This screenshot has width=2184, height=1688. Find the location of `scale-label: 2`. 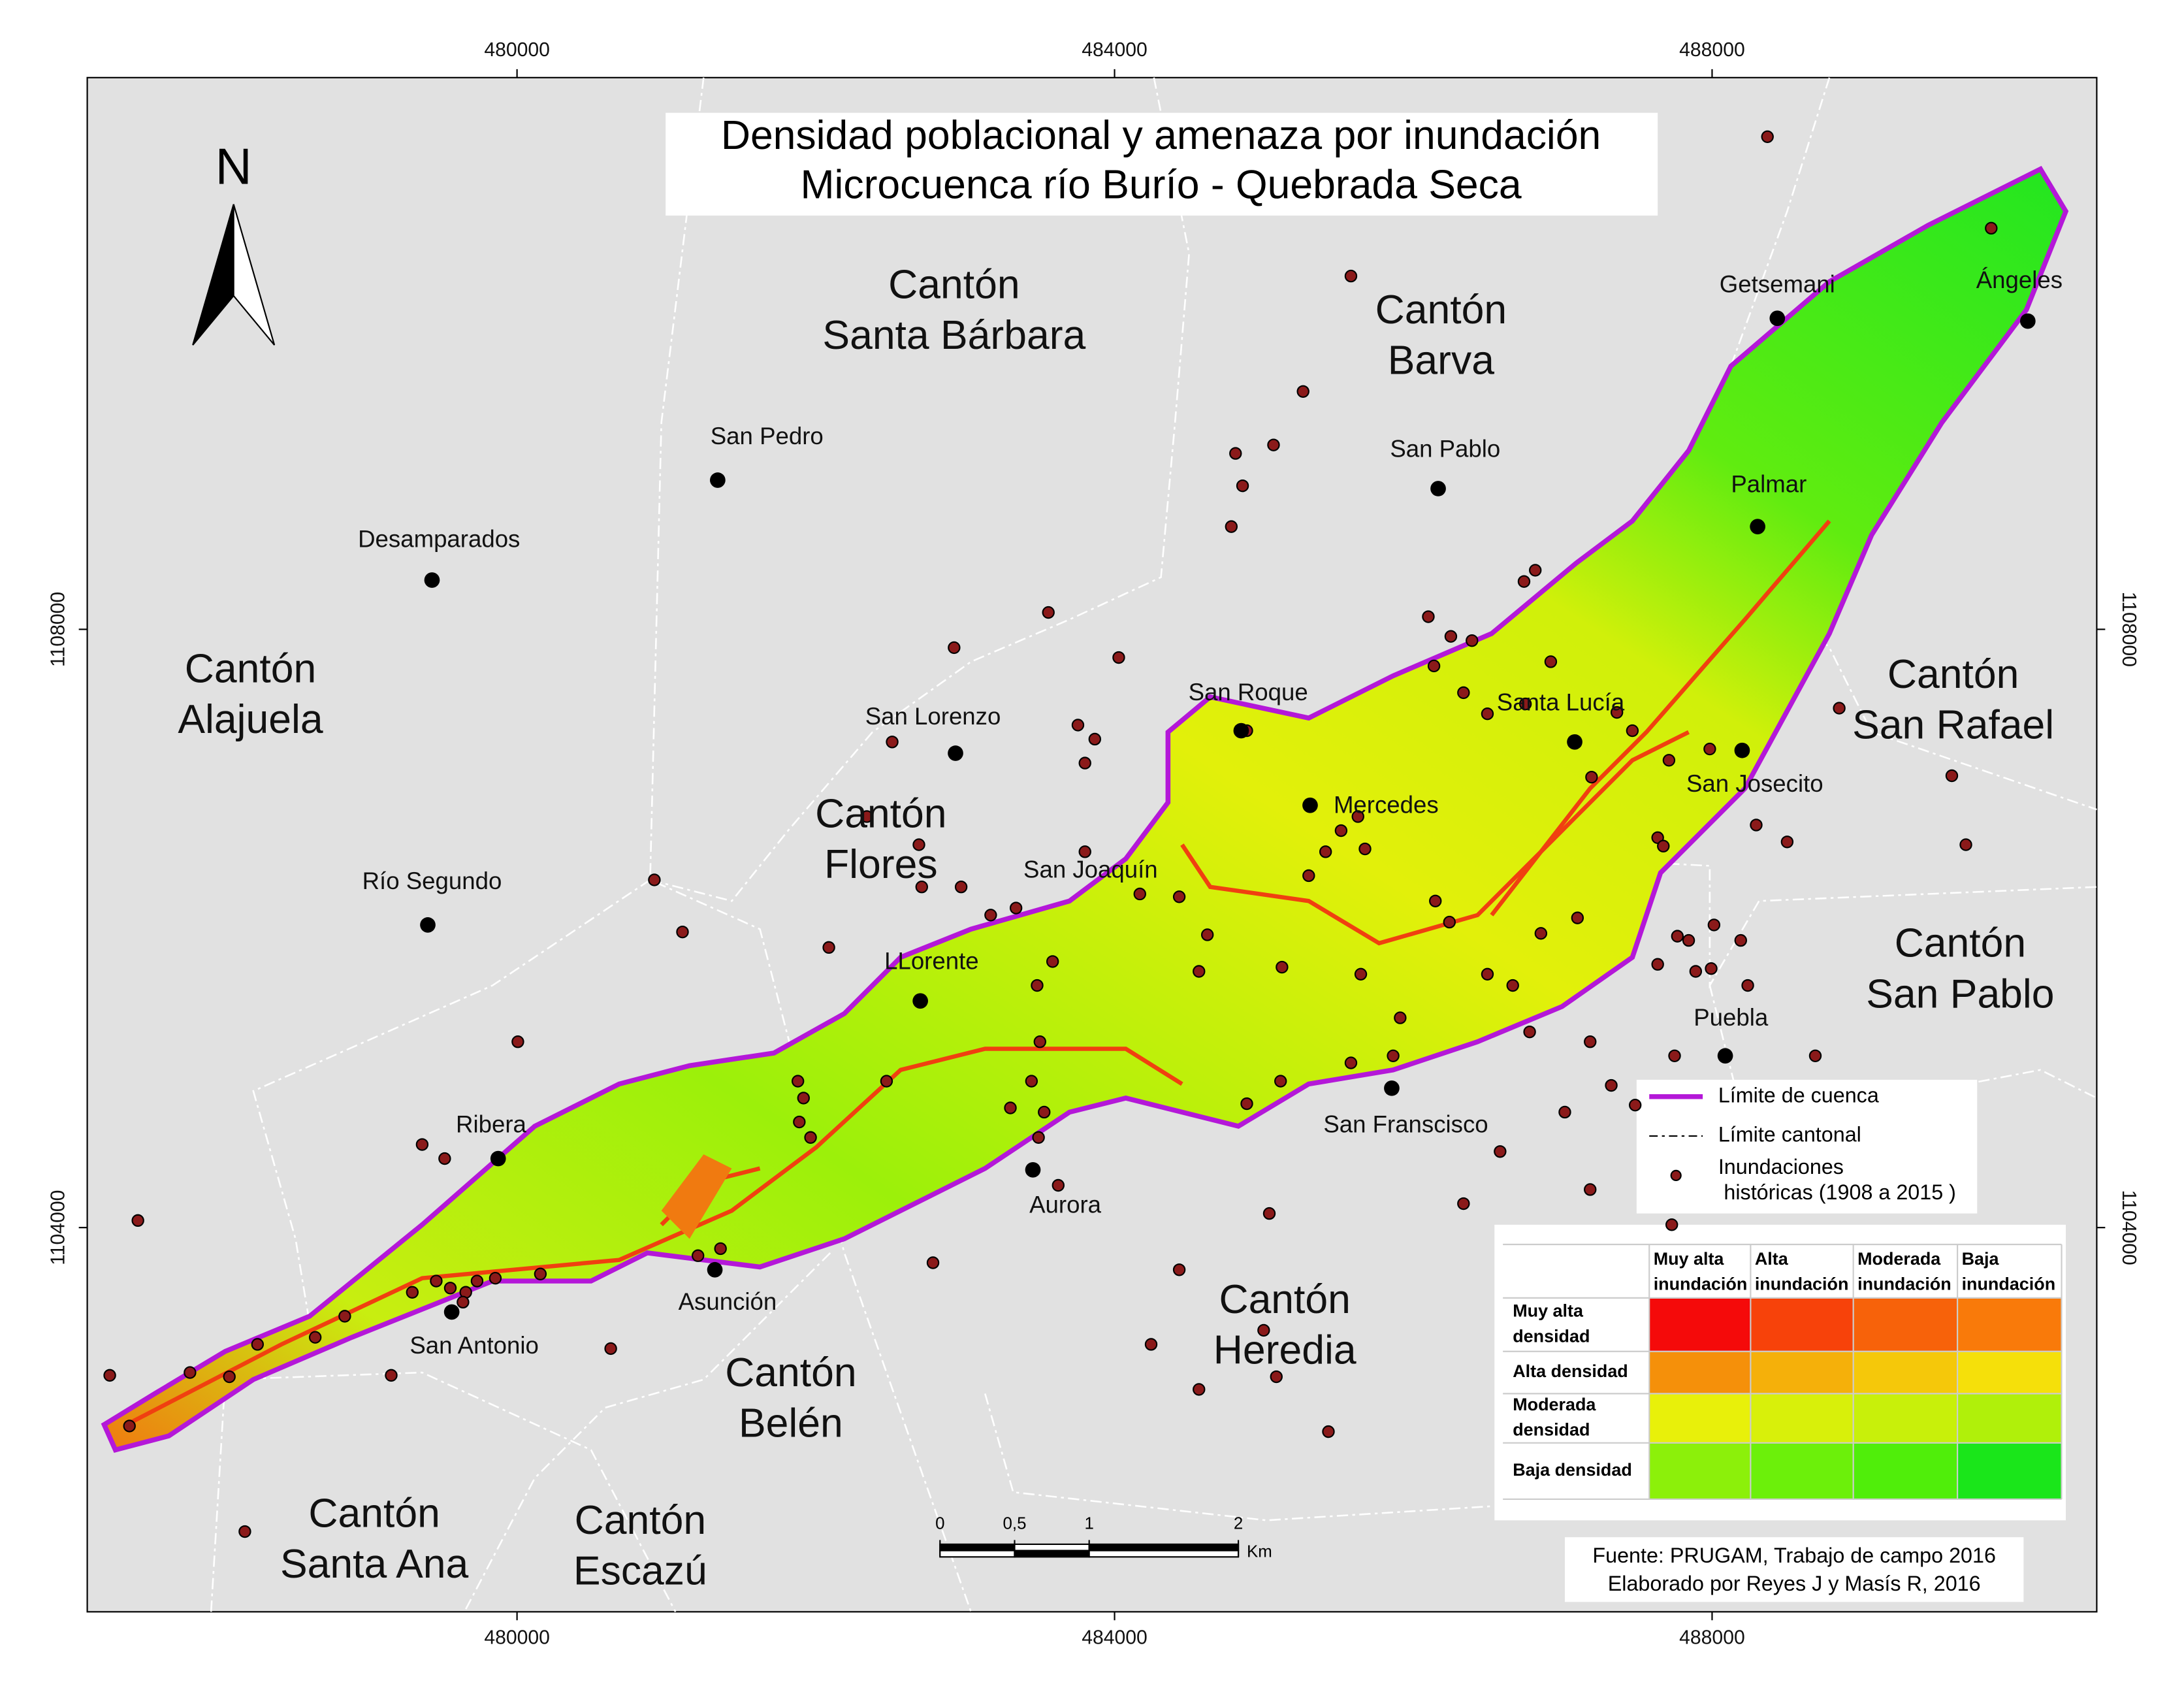

scale-label: 2 is located at coordinates (1238, 1524).